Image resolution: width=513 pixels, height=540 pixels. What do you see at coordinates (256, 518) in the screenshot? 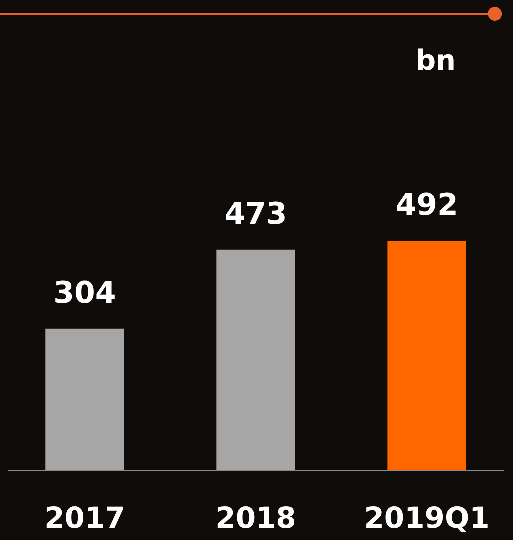
I see `x-tick-label: 2018` at bounding box center [256, 518].